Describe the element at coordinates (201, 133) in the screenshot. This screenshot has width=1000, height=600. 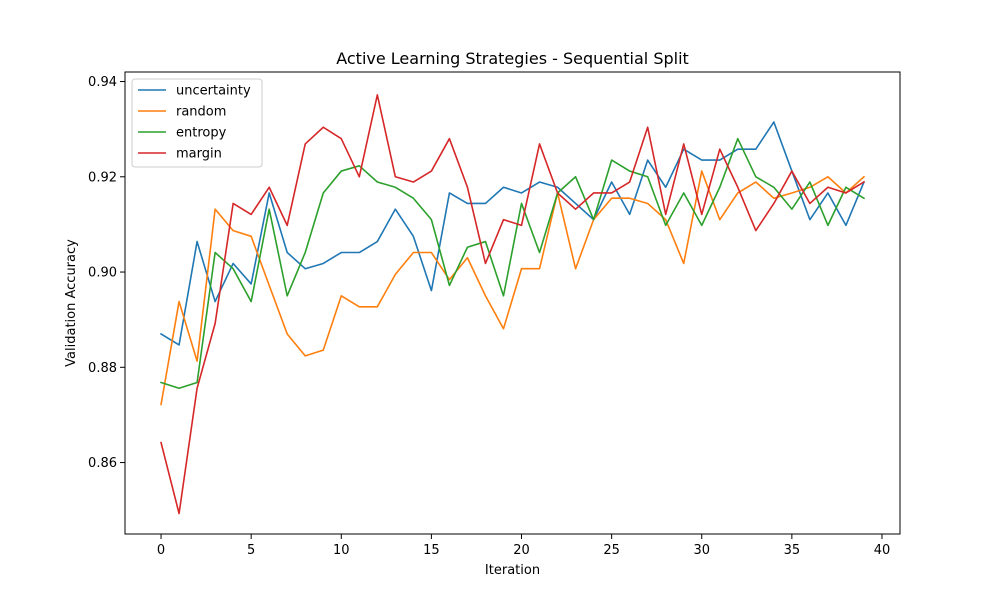
I see `legend-label-entropy: entropy` at that location.